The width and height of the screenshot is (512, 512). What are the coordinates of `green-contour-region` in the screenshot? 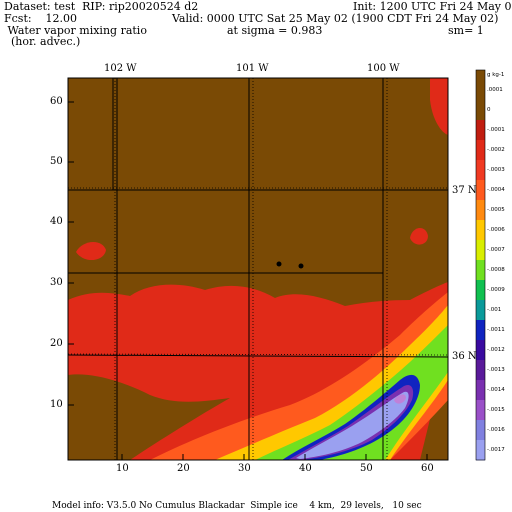 It's located at (351, 392).